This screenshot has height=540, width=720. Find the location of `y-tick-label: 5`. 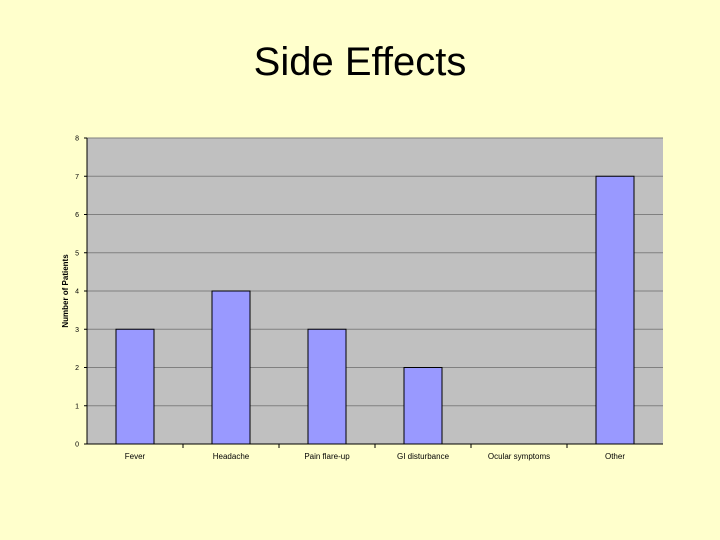

y-tick-label: 5 is located at coordinates (77, 253).